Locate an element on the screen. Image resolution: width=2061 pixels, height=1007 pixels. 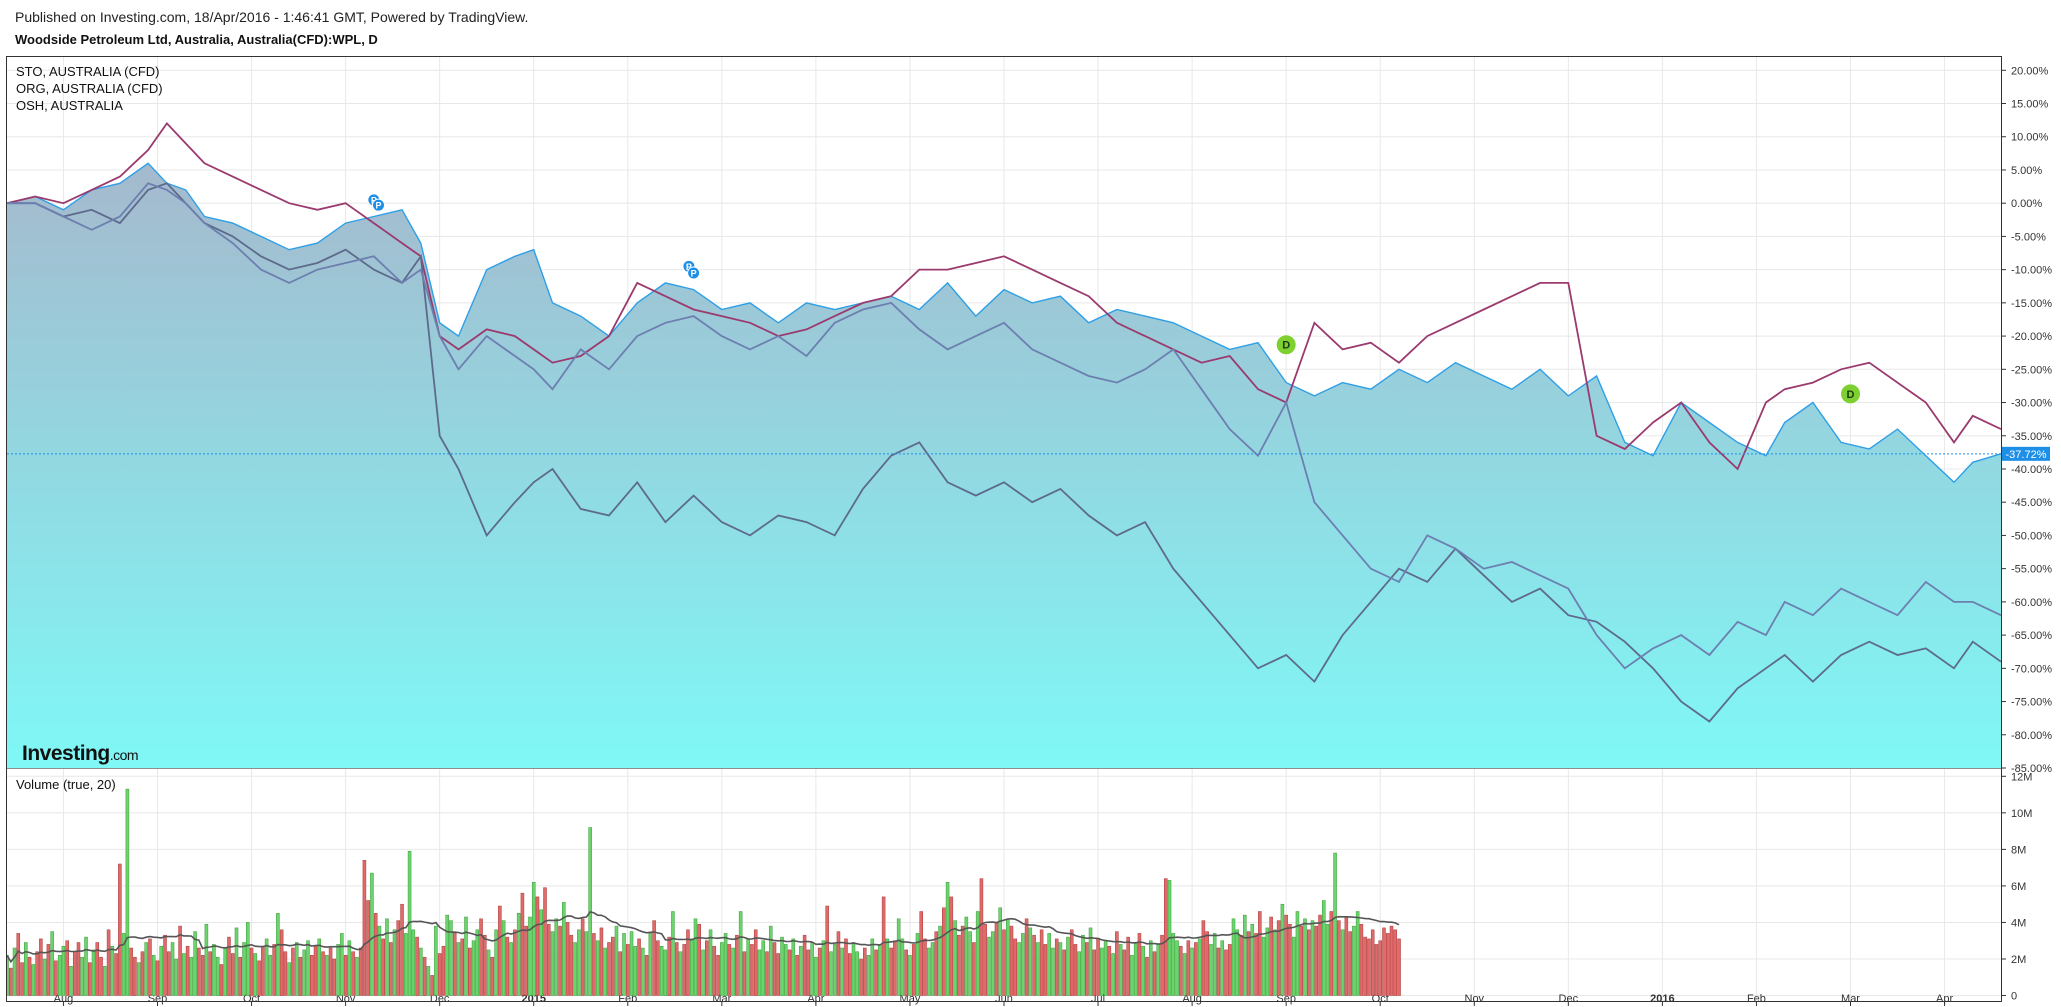
svg-text: Investing.com is located at coordinates (80, 753).